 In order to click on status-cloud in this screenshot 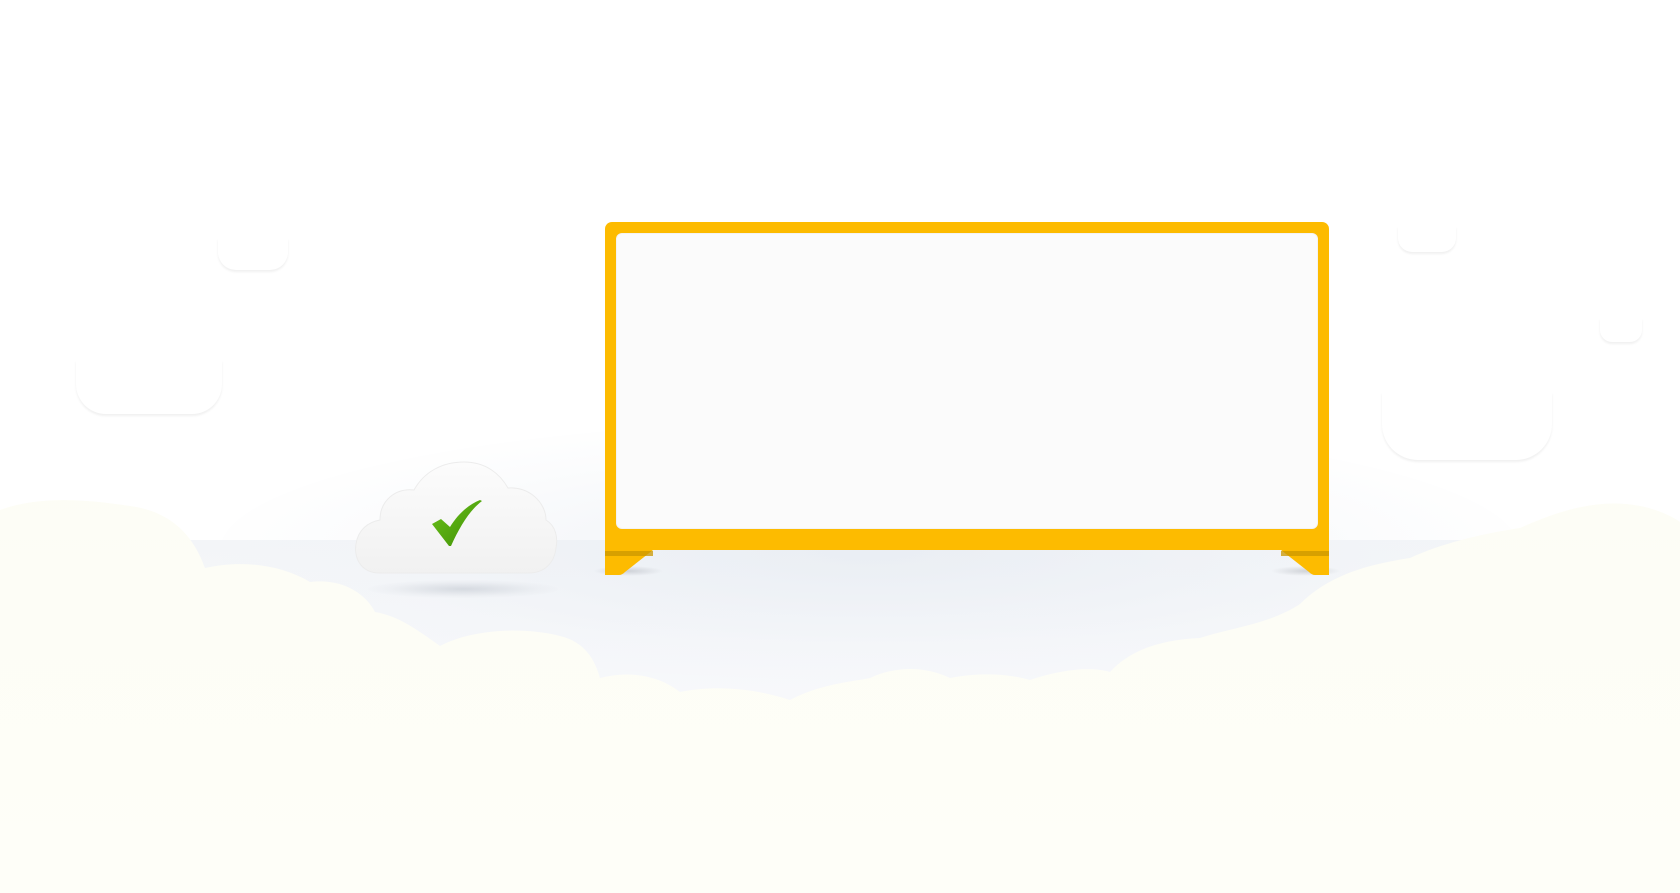, I will do `click(455, 523)`.